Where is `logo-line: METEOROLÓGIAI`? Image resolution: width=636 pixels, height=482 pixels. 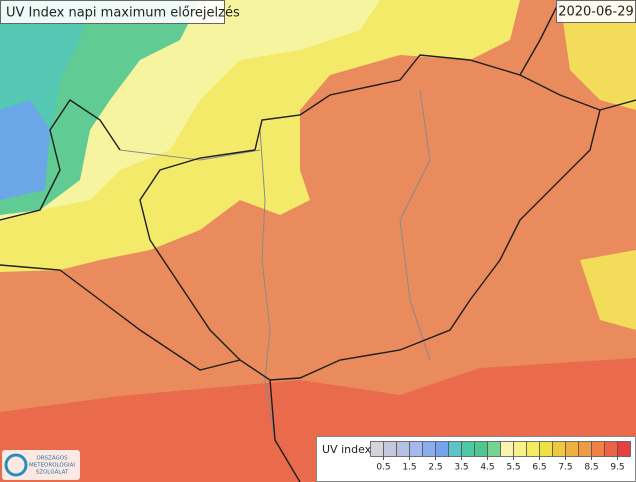
logo-line: METEOROLÓGIAI is located at coordinates (52, 465).